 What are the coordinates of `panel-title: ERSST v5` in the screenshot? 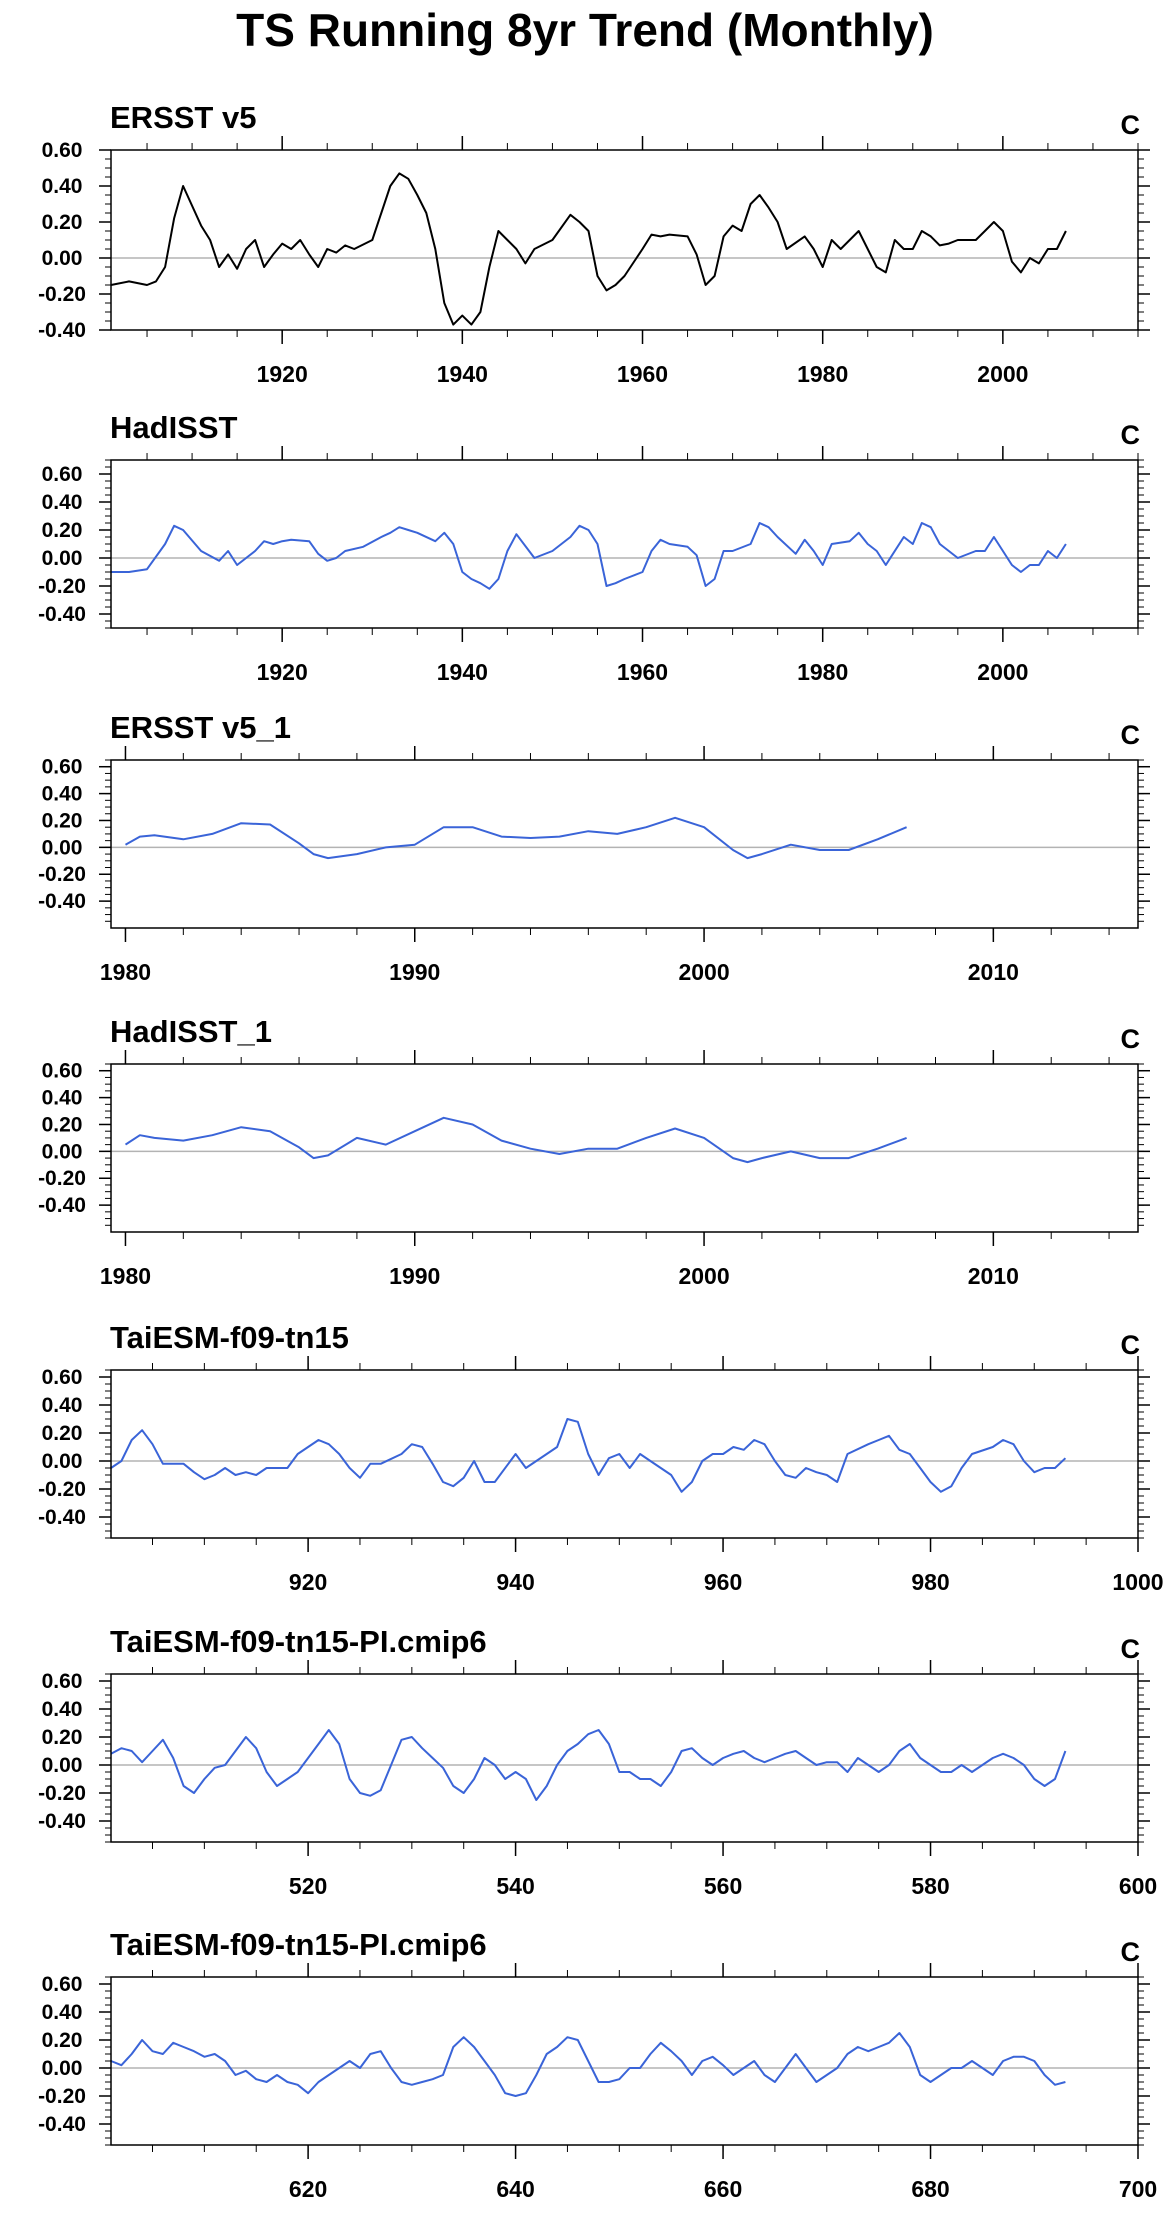 It's located at (183, 117).